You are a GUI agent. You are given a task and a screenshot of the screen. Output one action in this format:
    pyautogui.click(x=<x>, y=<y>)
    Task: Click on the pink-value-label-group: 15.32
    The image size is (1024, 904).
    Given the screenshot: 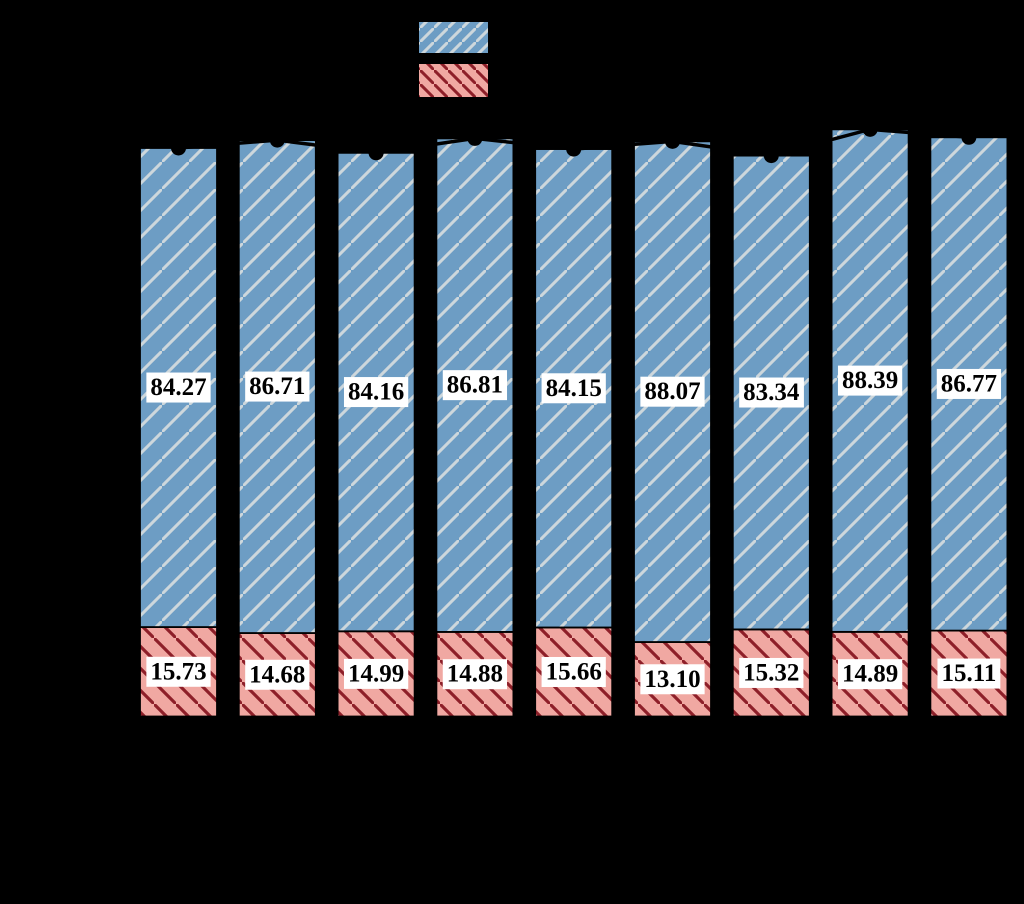 What is the action you would take?
    pyautogui.click(x=771, y=672)
    